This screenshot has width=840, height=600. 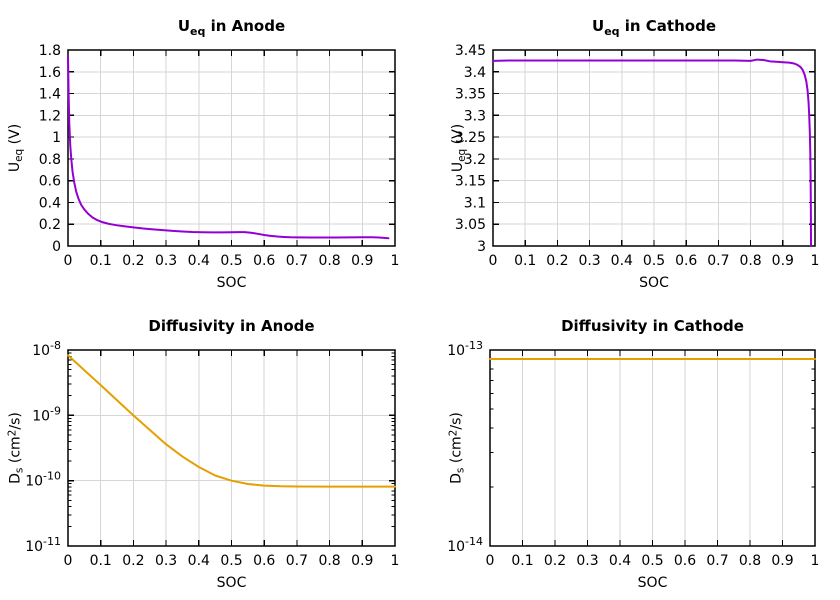 I want to click on chart-title: Diffusivity in Cathode, so click(x=652, y=326).